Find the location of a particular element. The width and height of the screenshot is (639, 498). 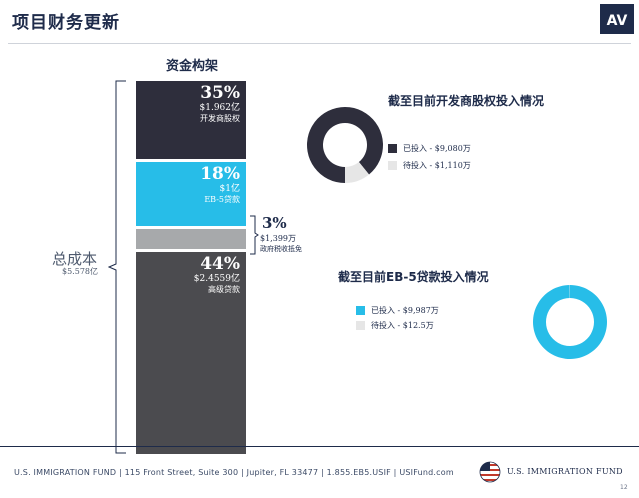

eb5-legend-invested: 已投入 - $9,987万 is located at coordinates (397, 310).